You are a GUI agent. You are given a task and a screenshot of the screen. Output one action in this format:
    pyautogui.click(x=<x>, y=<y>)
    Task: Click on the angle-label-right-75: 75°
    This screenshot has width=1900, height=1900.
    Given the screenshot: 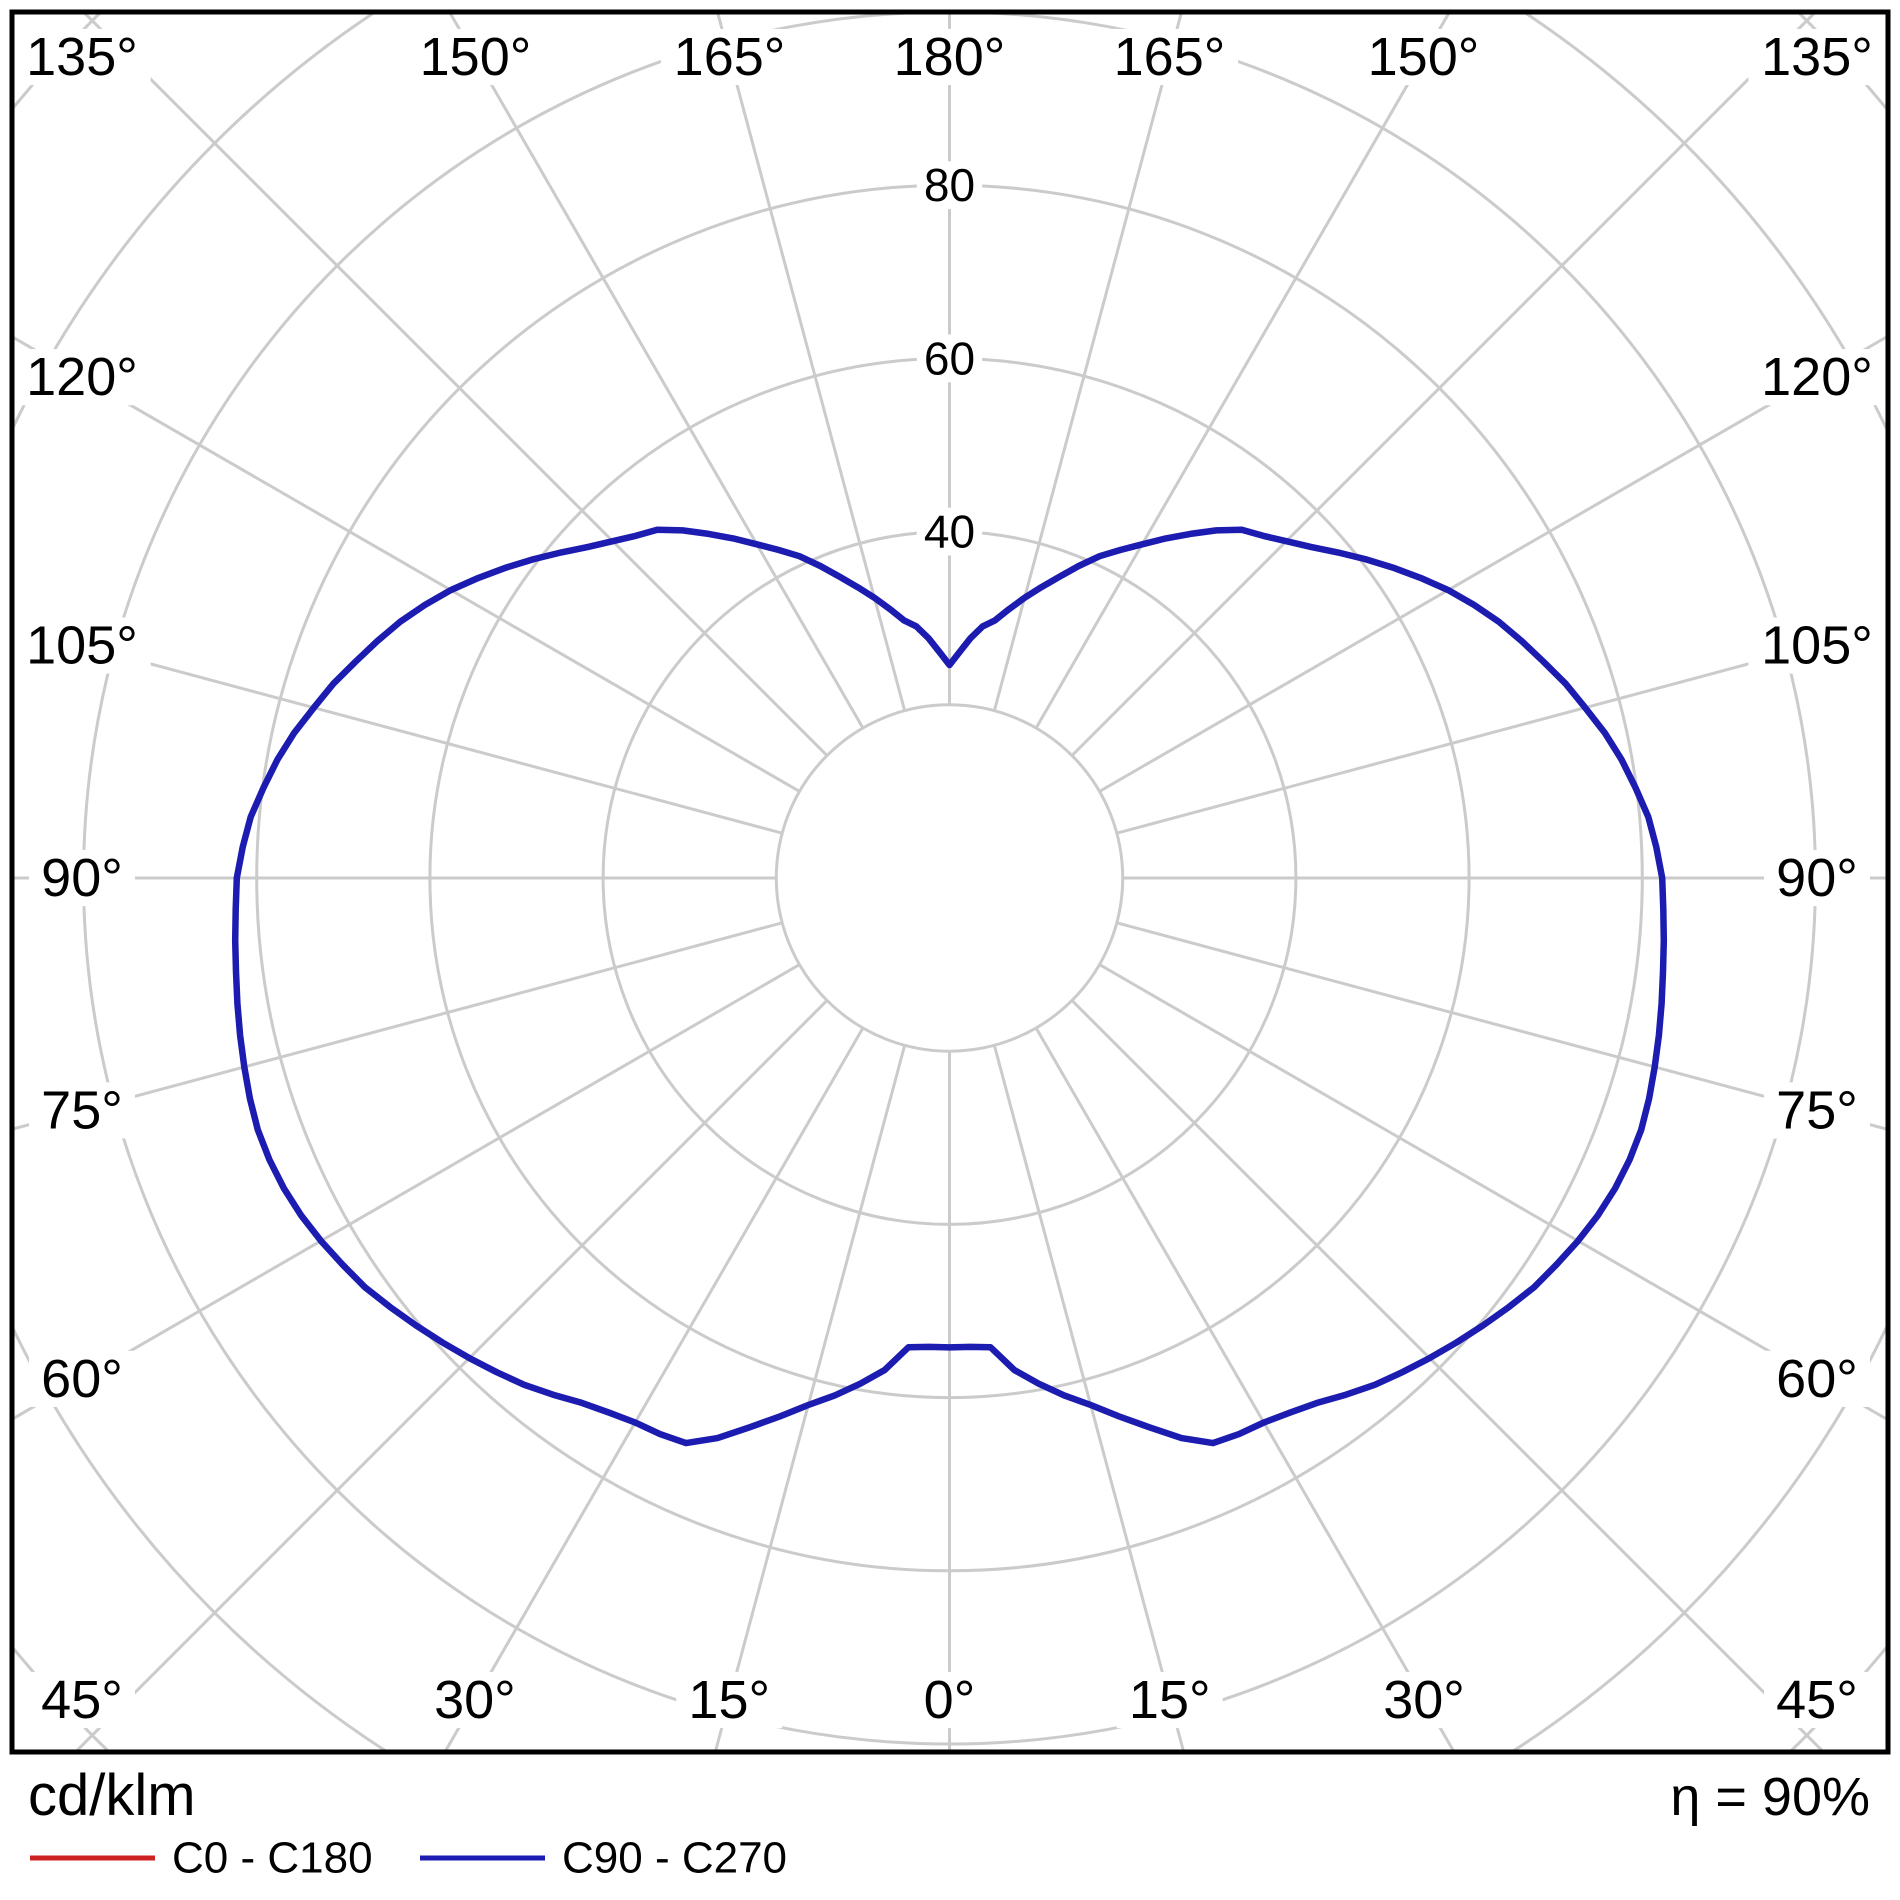 What is the action you would take?
    pyautogui.click(x=1817, y=1110)
    